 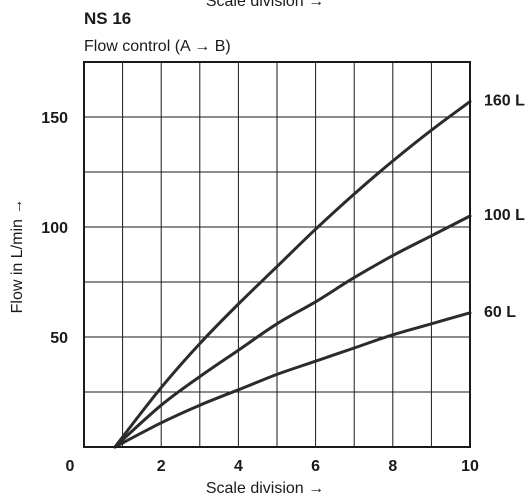 What do you see at coordinates (265, 488) in the screenshot?
I see `x-axis-title: Scale division →` at bounding box center [265, 488].